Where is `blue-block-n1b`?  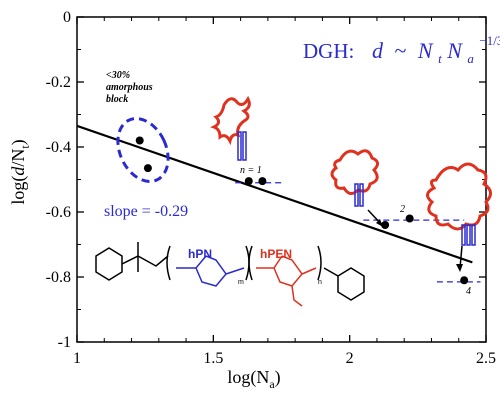 blue-block-n1b is located at coordinates (244, 146).